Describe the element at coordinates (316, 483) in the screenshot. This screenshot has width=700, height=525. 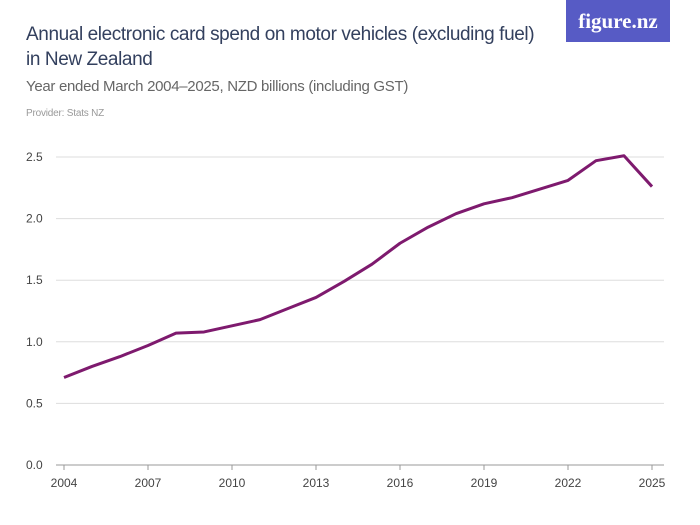
I see `x-tick-label: 2013` at that location.